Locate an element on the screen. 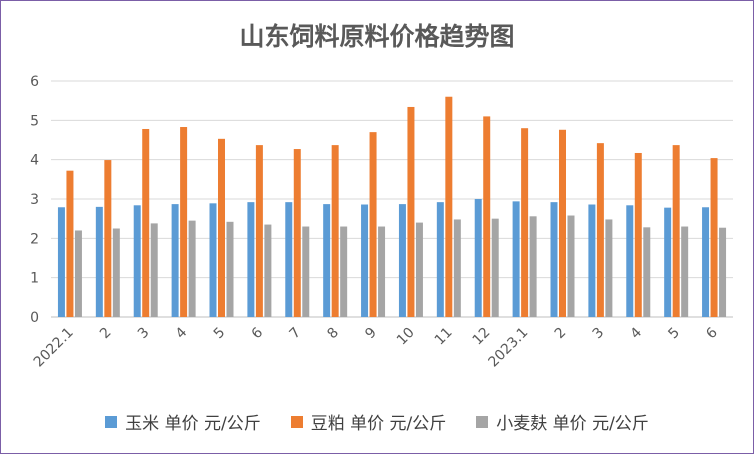 Image resolution: width=754 pixels, height=454 pixels. legend-item-corn: 玉米 单价 元/公斤 is located at coordinates (183, 421).